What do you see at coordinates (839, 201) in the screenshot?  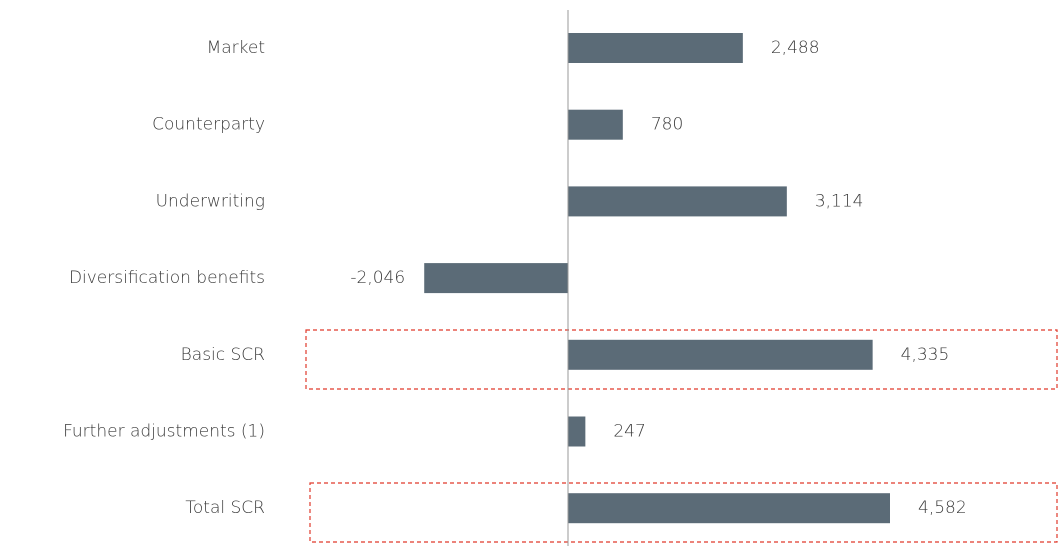 I see `value-label: 3,114` at bounding box center [839, 201].